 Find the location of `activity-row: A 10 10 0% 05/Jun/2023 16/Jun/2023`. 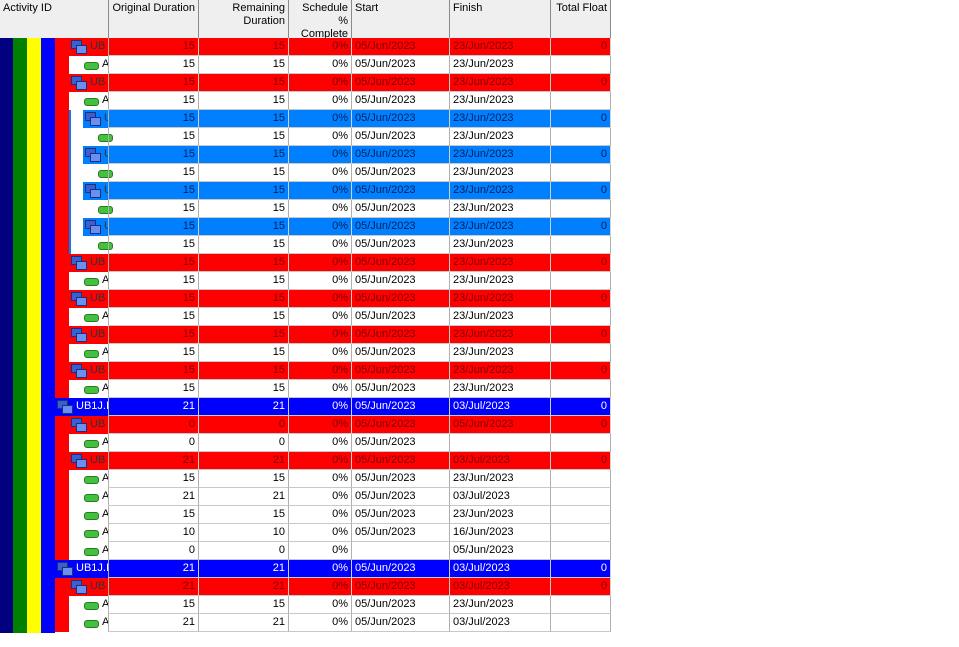

activity-row: A 10 10 0% 05/Jun/2023 16/Jun/2023 is located at coordinates (305, 533).